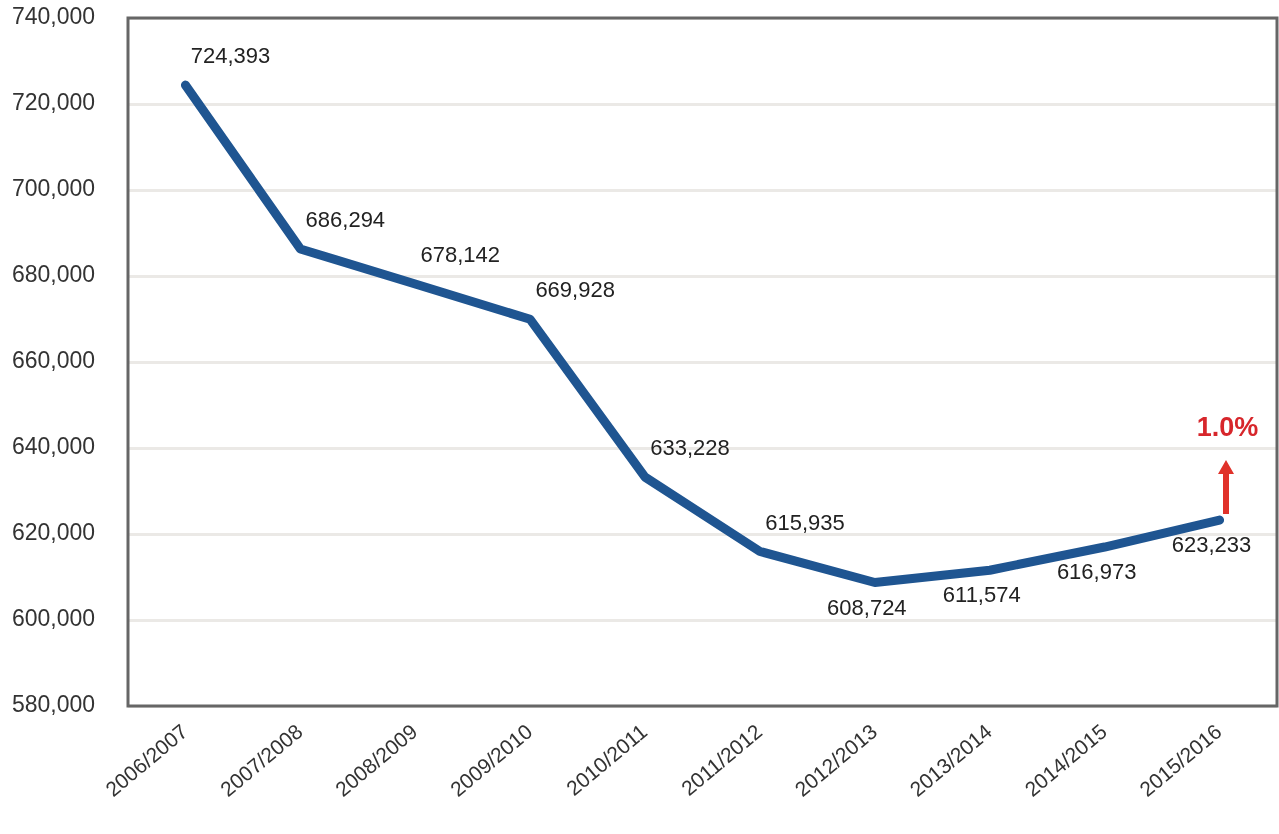 The image size is (1279, 834). Describe the element at coordinates (690, 448) in the screenshot. I see `data-label: 633,228` at that location.